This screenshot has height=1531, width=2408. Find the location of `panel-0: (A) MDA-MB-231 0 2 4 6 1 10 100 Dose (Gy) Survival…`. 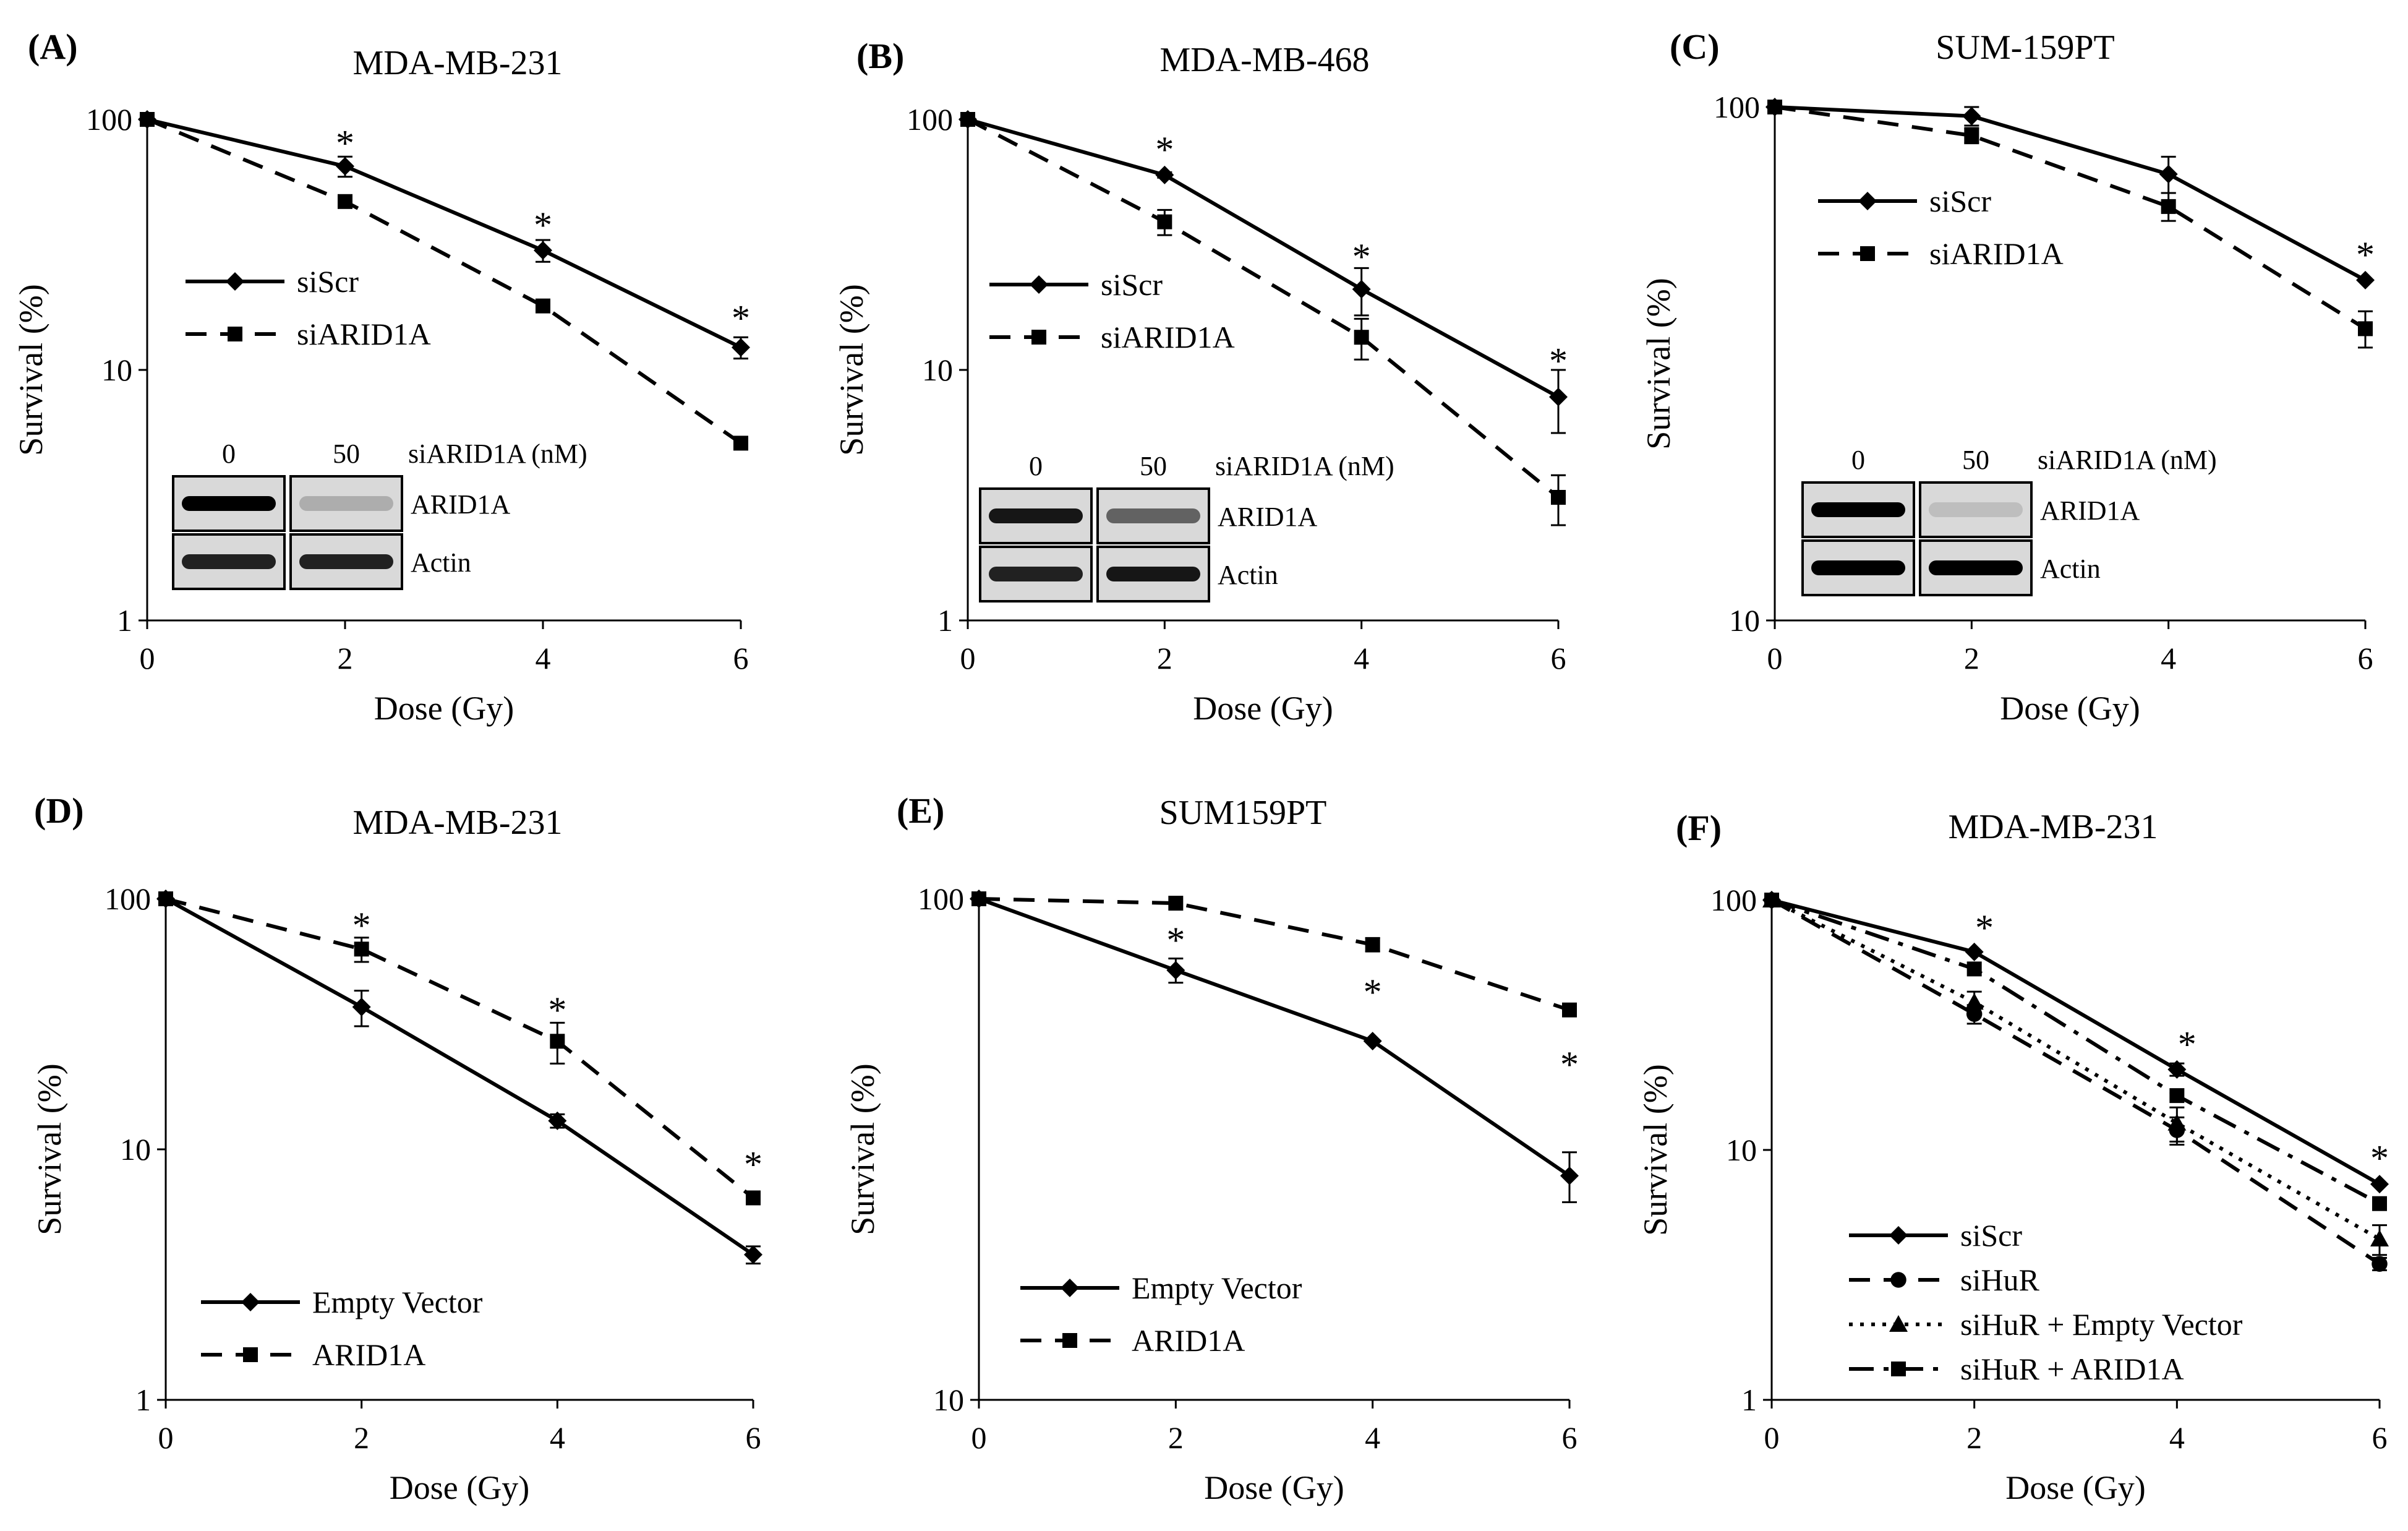

panel-0: (A) MDA-MB-231 0 2 4 6 1 10 100 Dose (Gy) Survival… is located at coordinates (381, 377).